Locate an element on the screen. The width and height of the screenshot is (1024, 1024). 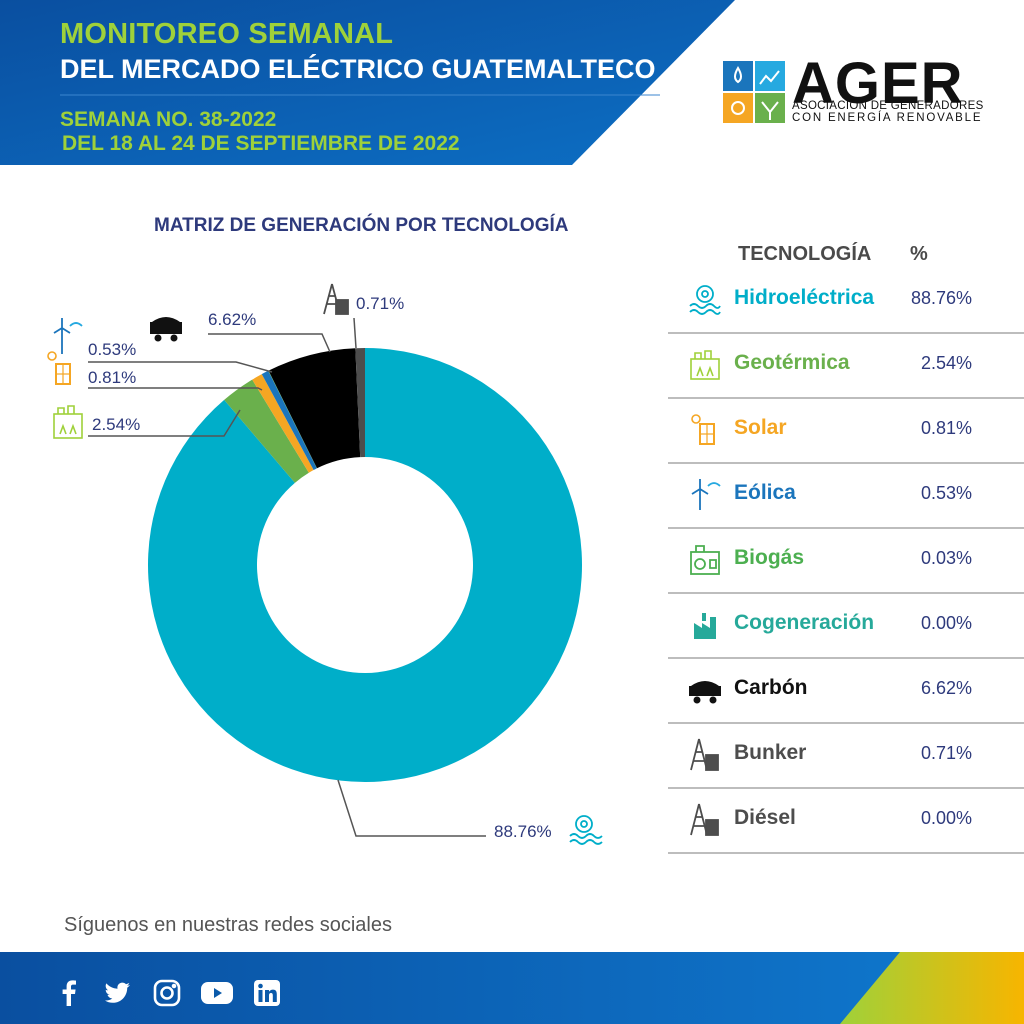
donut-slice-solar is located at coordinates (283, 423).